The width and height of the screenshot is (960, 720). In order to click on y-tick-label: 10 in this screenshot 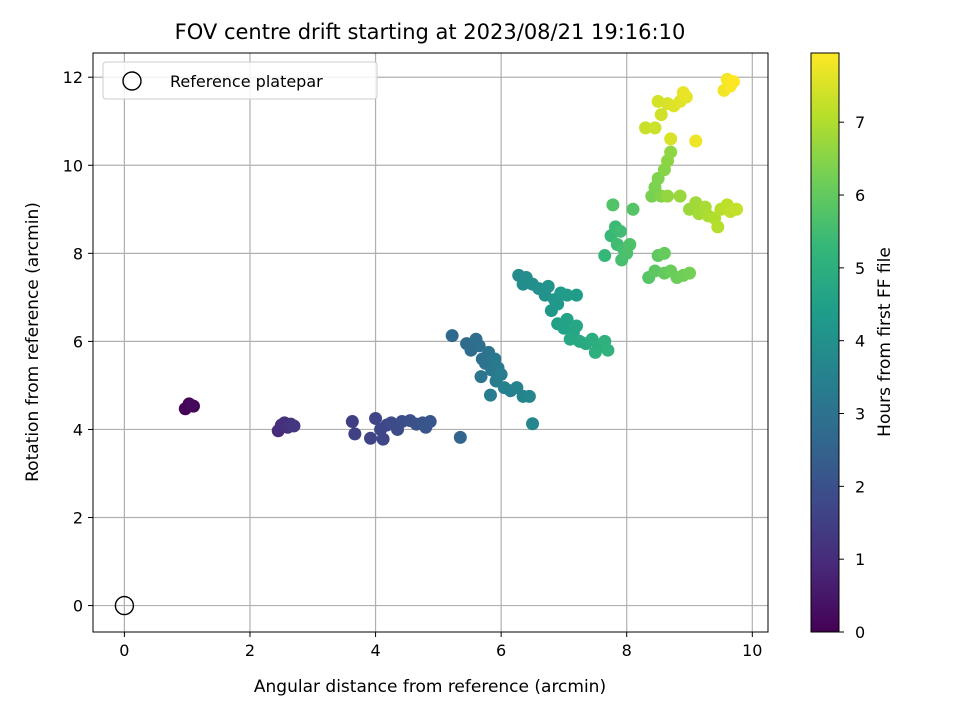, I will do `click(73, 165)`.